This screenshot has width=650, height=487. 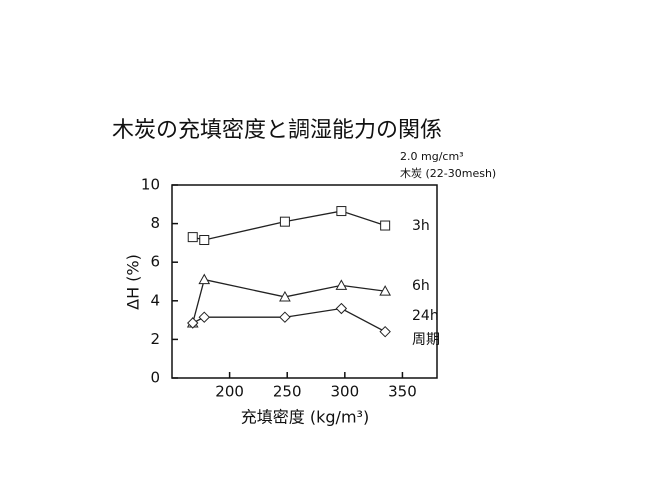 What do you see at coordinates (421, 226) in the screenshot?
I see `series-label: 3h` at bounding box center [421, 226].